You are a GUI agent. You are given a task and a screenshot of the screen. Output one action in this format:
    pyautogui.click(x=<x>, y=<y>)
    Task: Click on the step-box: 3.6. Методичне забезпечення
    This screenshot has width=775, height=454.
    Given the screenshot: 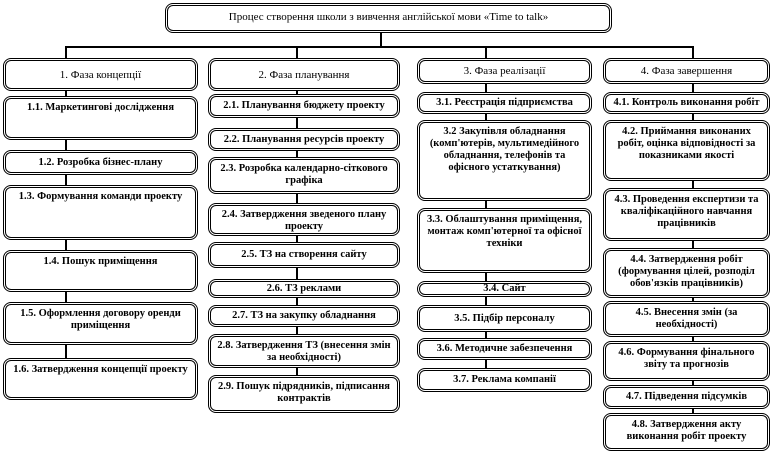 What is the action you would take?
    pyautogui.click(x=504, y=349)
    